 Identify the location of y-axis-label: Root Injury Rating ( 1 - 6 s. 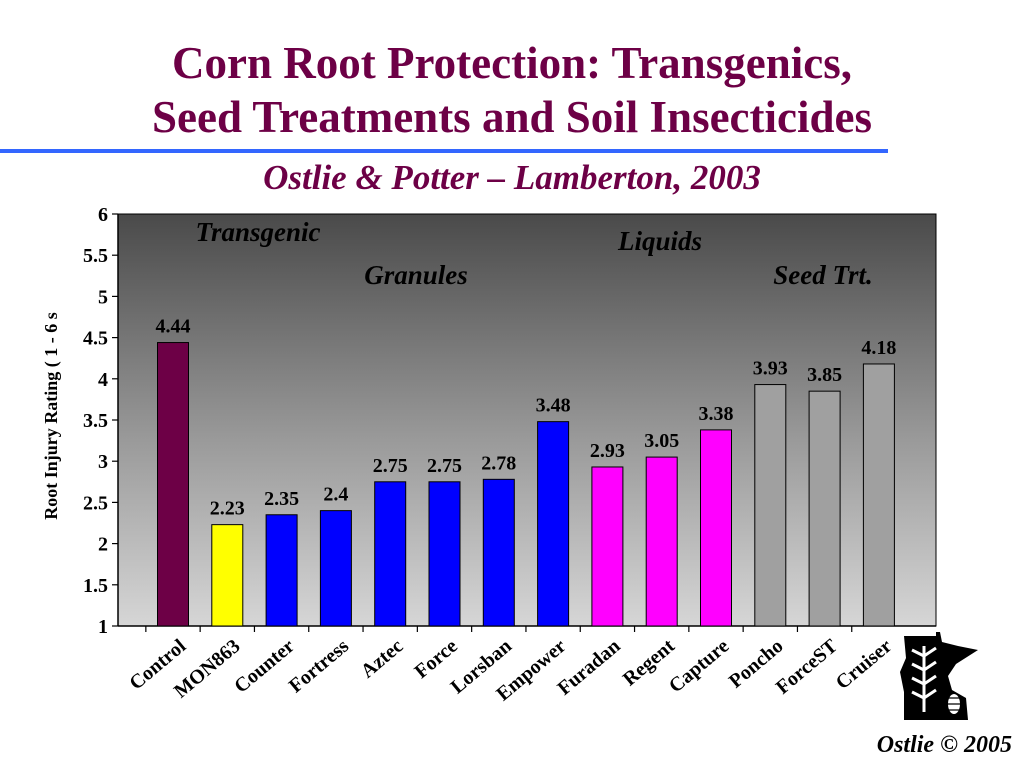
(51, 416).